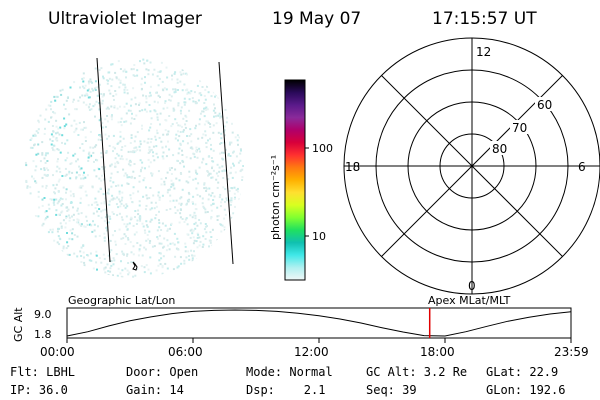  Describe the element at coordinates (275, 197) in the screenshot. I see `colorbar-unit-label: photon cm⁻²s⁻¹` at that location.